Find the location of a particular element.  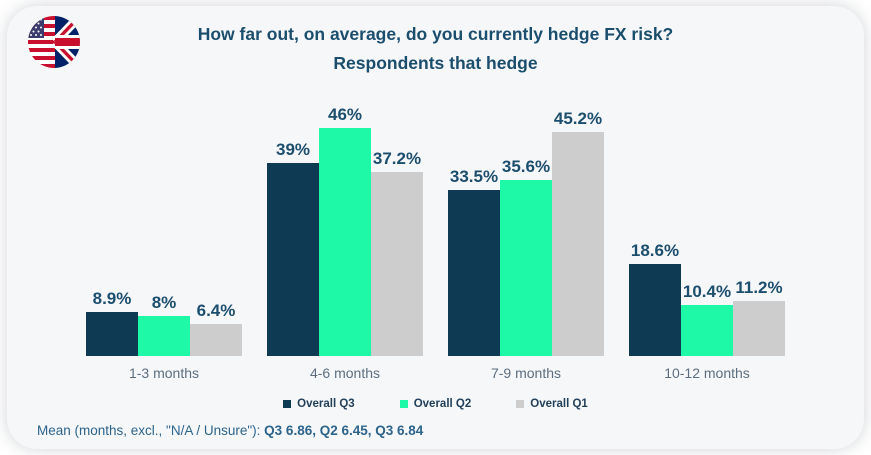

bar-value-label: 37.2% is located at coordinates (397, 158).